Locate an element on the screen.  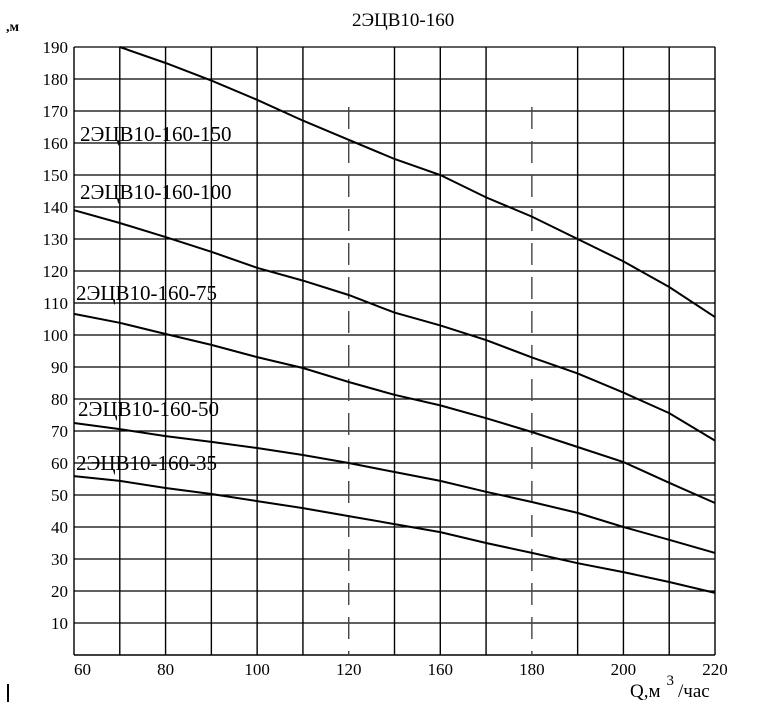
x-tick-labels: 60 80 100 120 160 180 200 220 is located at coordinates (401, 669).